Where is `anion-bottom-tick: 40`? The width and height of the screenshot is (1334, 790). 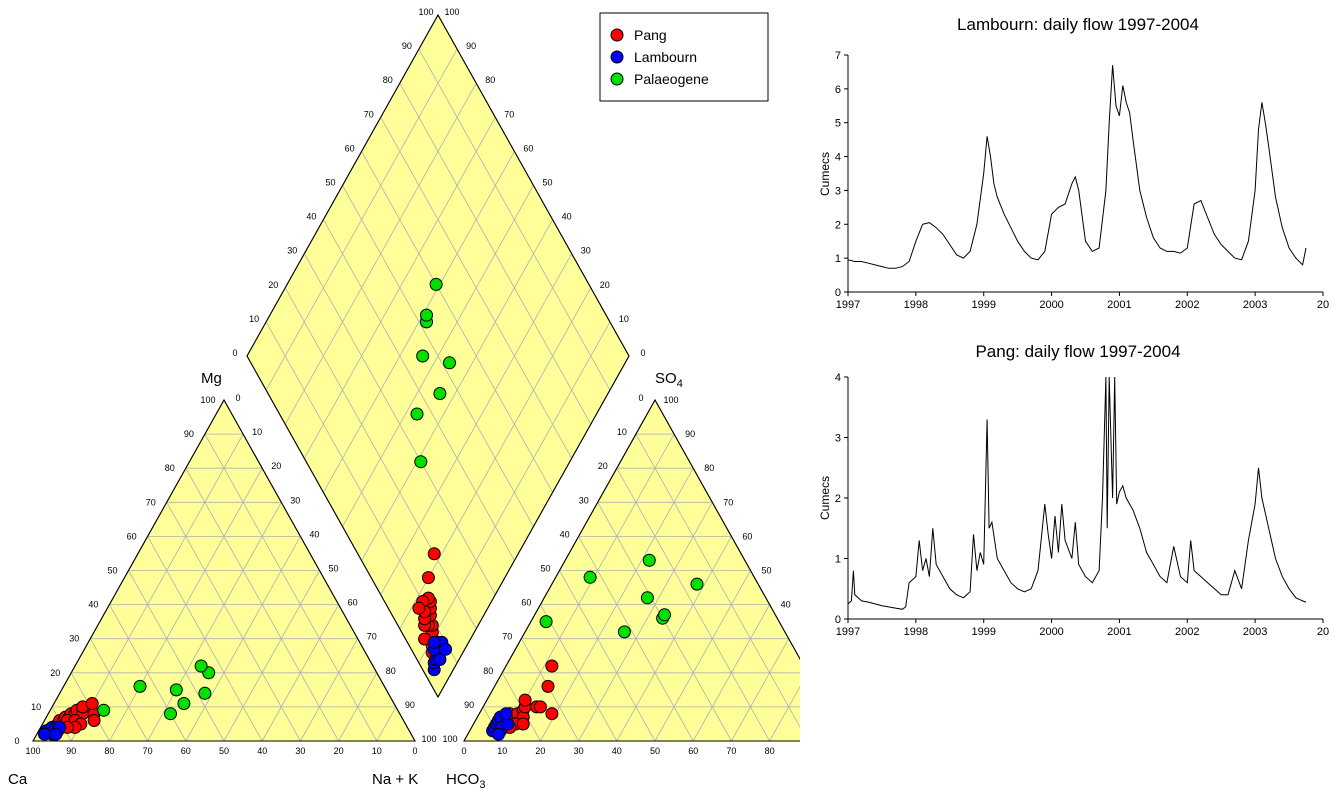 anion-bottom-tick: 40 is located at coordinates (617, 751).